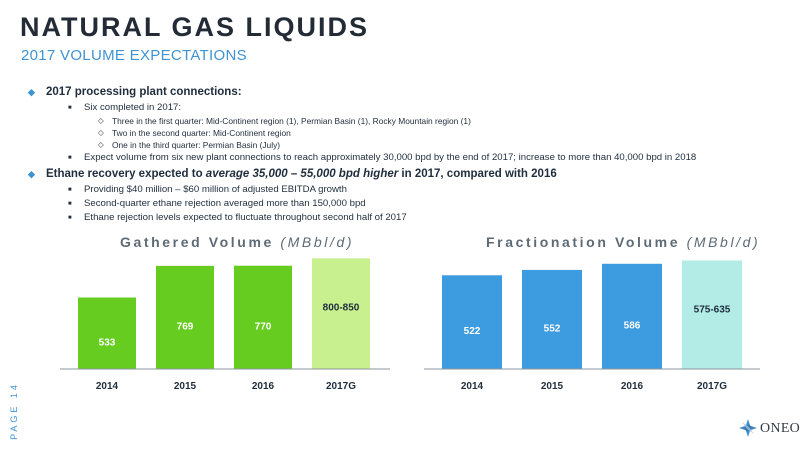  Describe the element at coordinates (408, 92) in the screenshot. I see `bullet-item: ◆ 2017 processing plant connections:` at that location.